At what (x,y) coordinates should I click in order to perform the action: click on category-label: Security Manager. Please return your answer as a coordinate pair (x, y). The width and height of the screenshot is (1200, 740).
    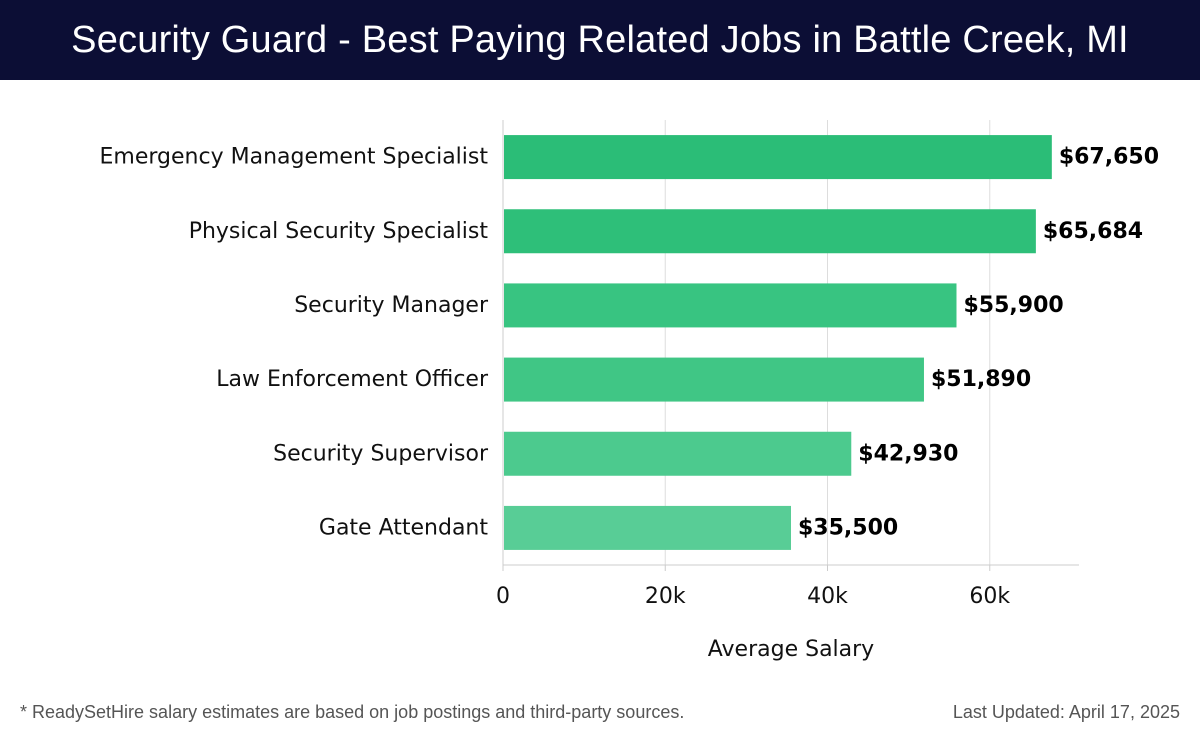
    Looking at the image, I should click on (391, 305).